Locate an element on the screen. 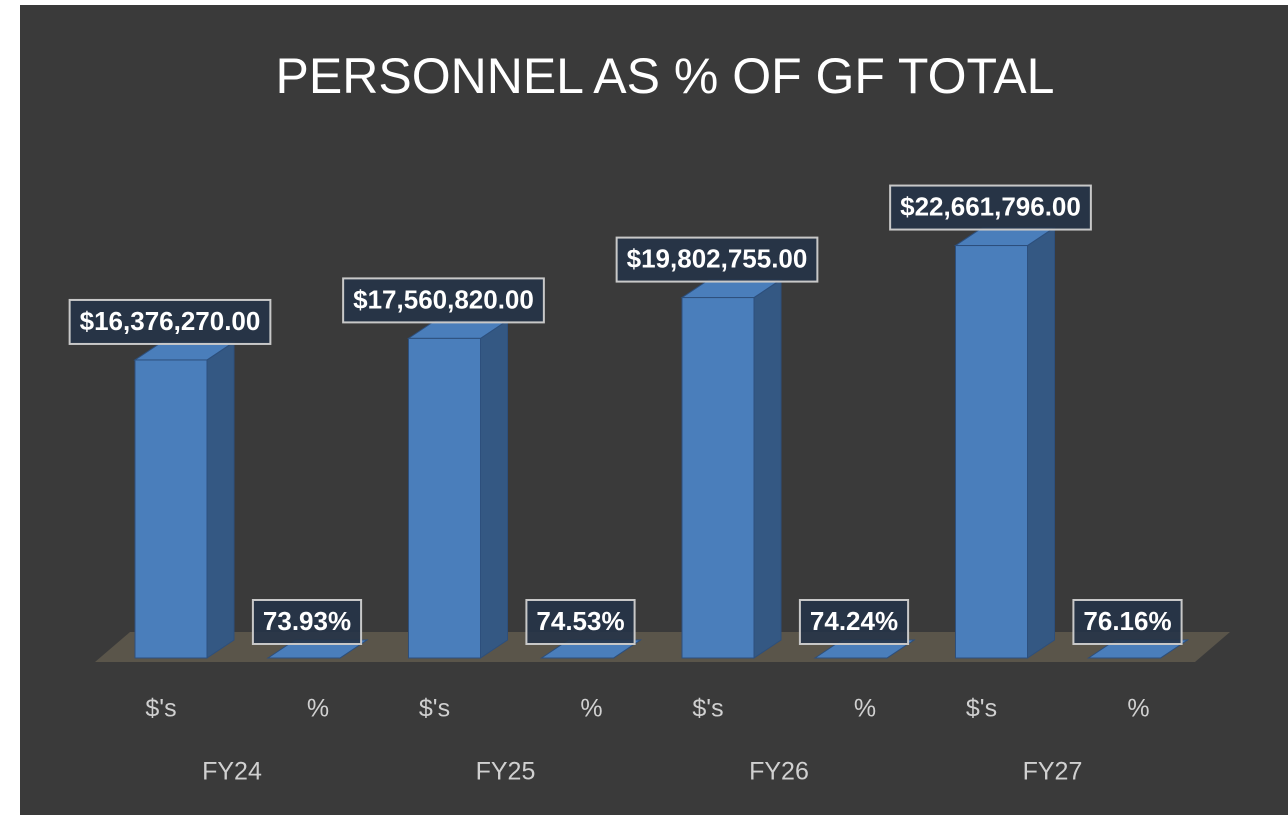 The image size is (1288, 818). data-label: 76.16% is located at coordinates (1127, 621).